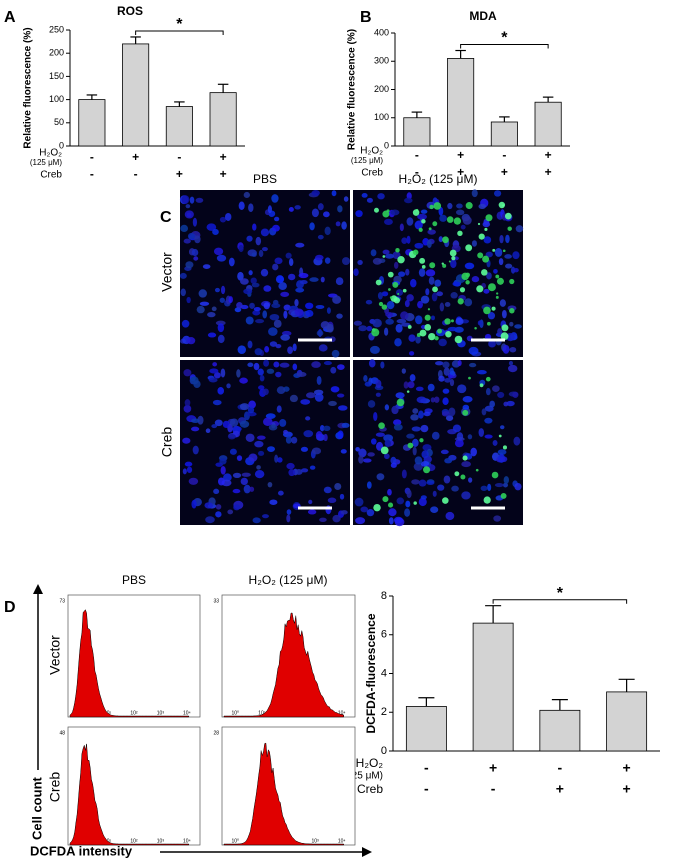  I want to click on significance-star: *, so click(504, 38).